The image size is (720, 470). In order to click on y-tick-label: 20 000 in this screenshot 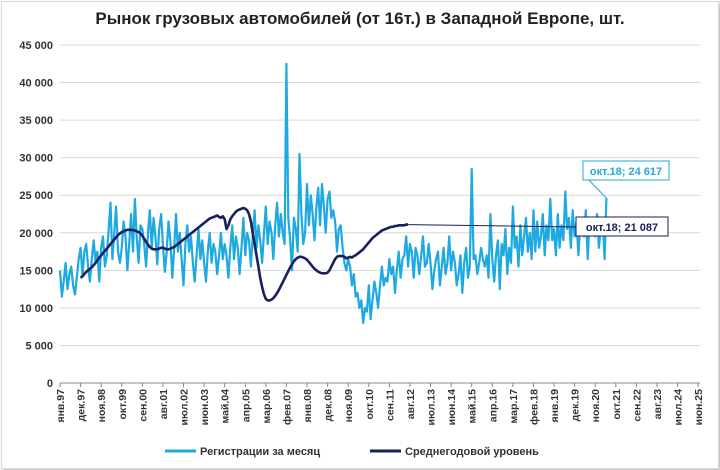, I will do `click(36, 234)`.